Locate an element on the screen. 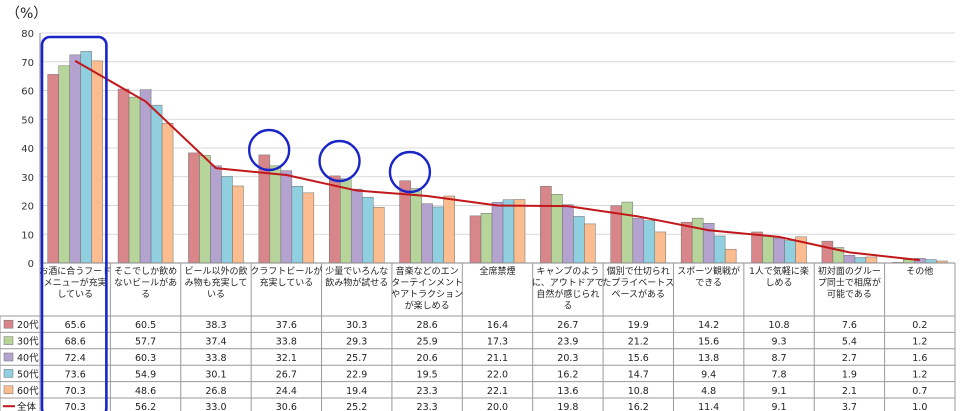 The width and height of the screenshot is (962, 411). y-tick-label: 30 is located at coordinates (27, 178).